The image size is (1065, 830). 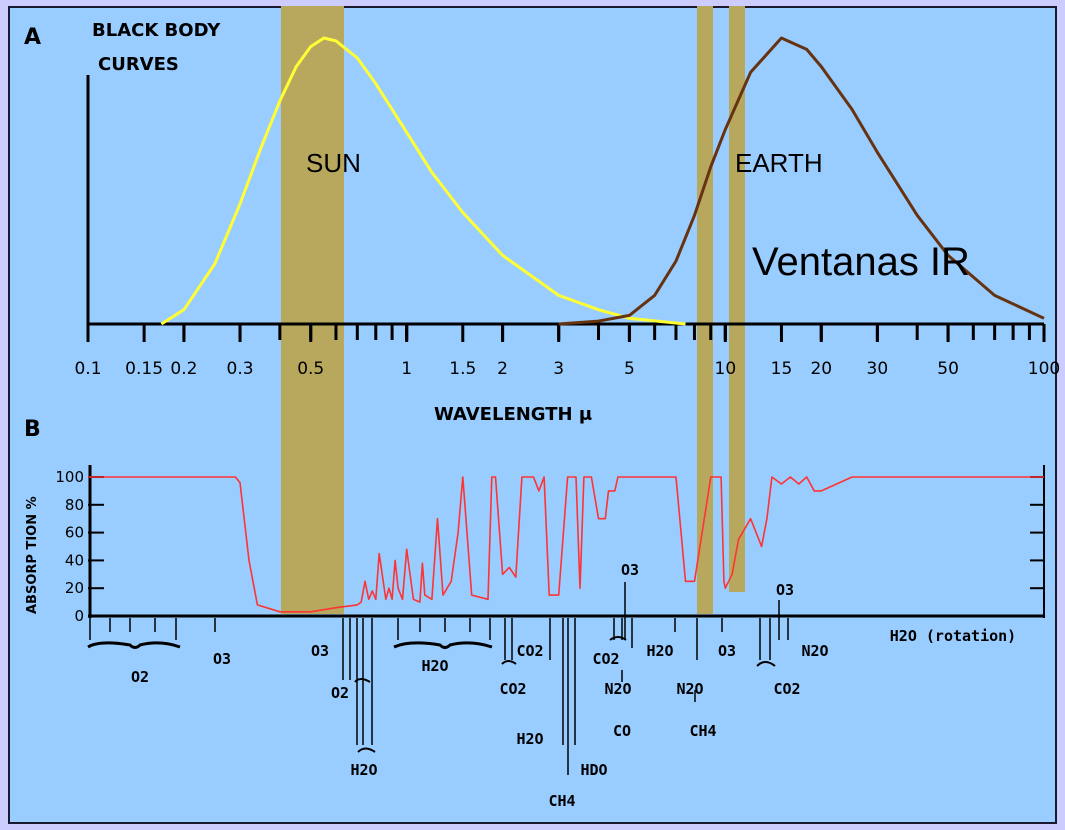 I want to click on x-tick-label: 20, so click(x=821, y=369).